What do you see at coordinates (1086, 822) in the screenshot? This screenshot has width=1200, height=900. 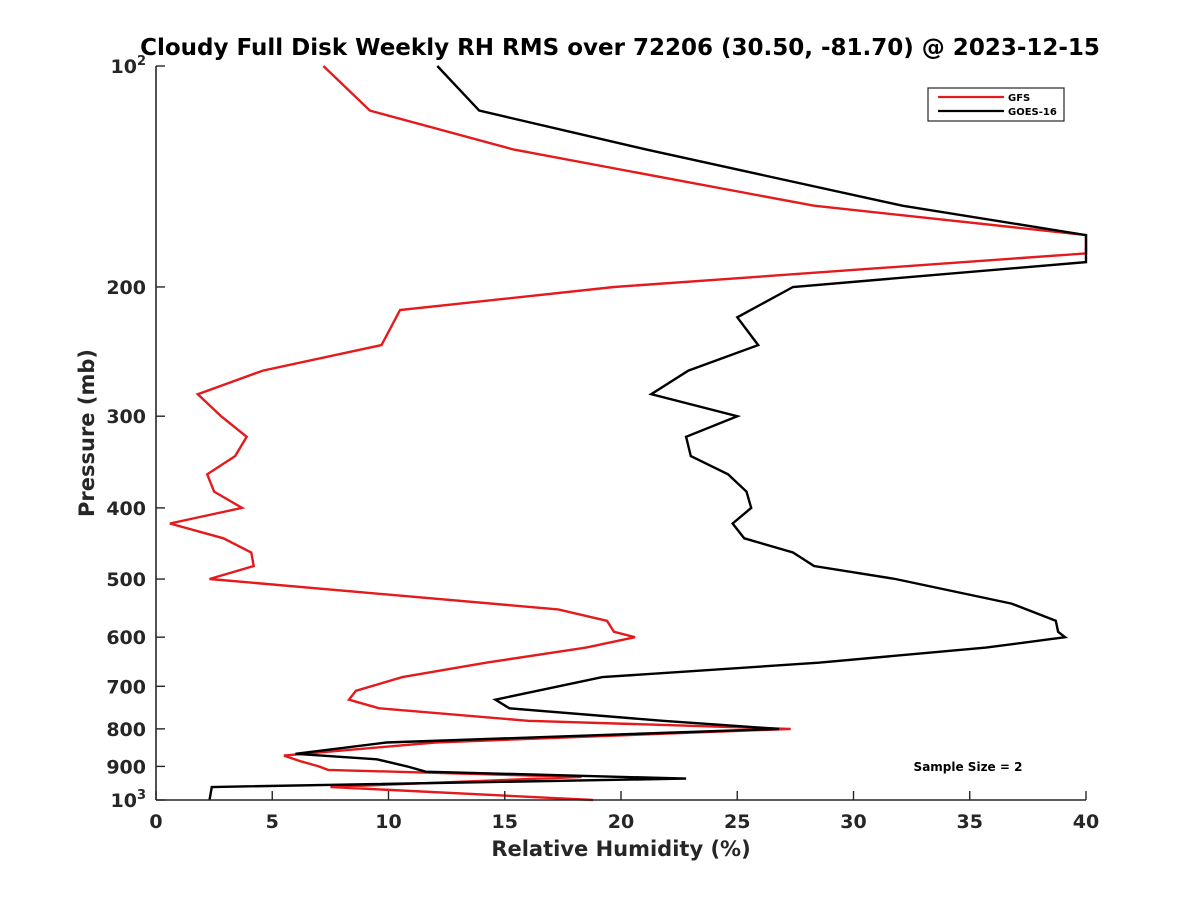 I see `x-tick-label: 40` at bounding box center [1086, 822].